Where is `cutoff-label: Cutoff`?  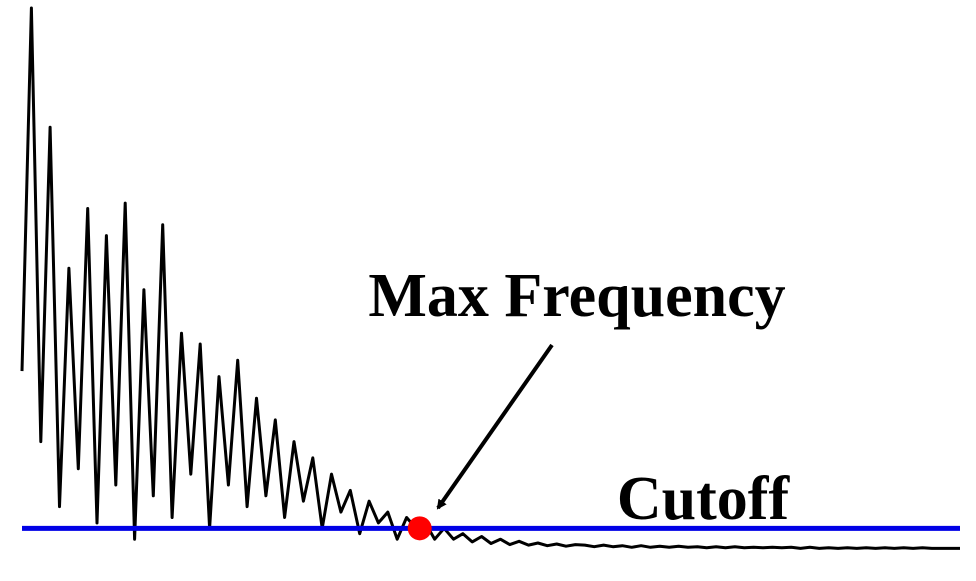
cutoff-label: Cutoff is located at coordinates (704, 499).